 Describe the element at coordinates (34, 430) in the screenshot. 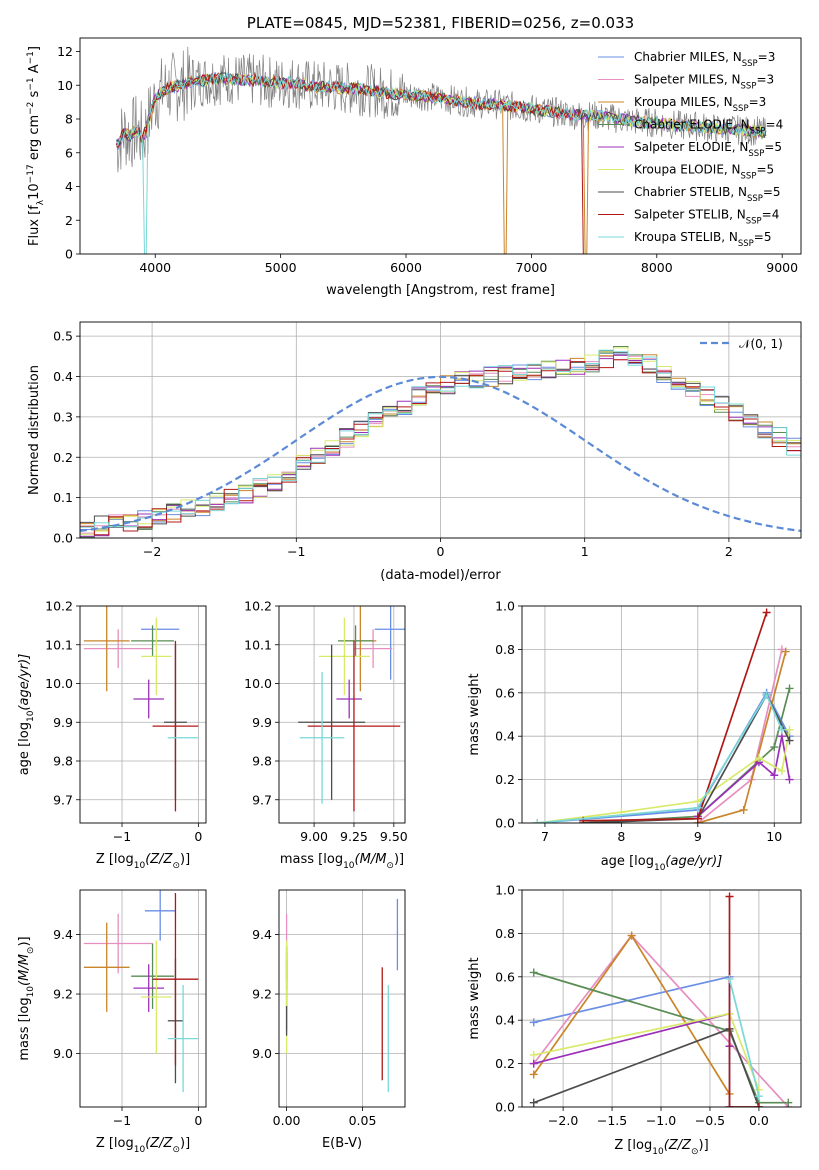

I see `y-axis-label: Normed distribution` at that location.